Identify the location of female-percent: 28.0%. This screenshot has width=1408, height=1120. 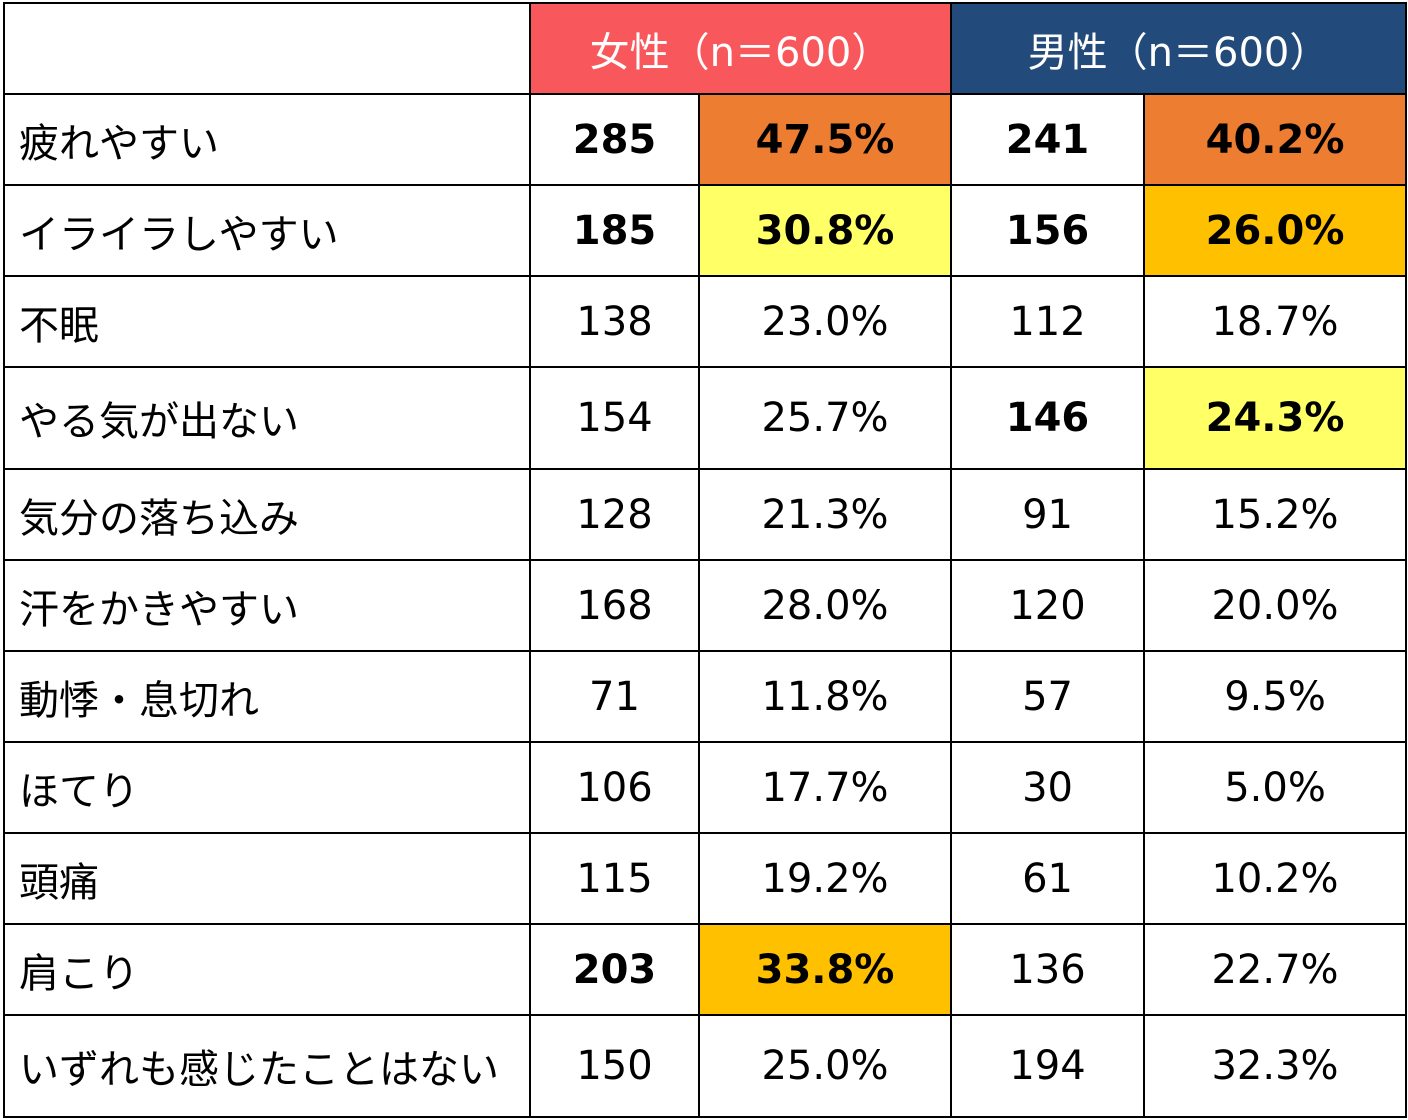
(825, 605).